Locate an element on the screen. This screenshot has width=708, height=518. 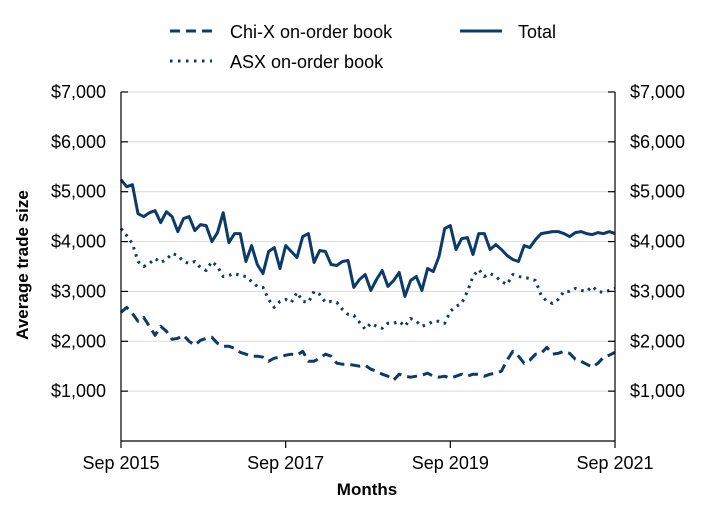
legend-label-asx: ASX on-order book is located at coordinates (307, 62).